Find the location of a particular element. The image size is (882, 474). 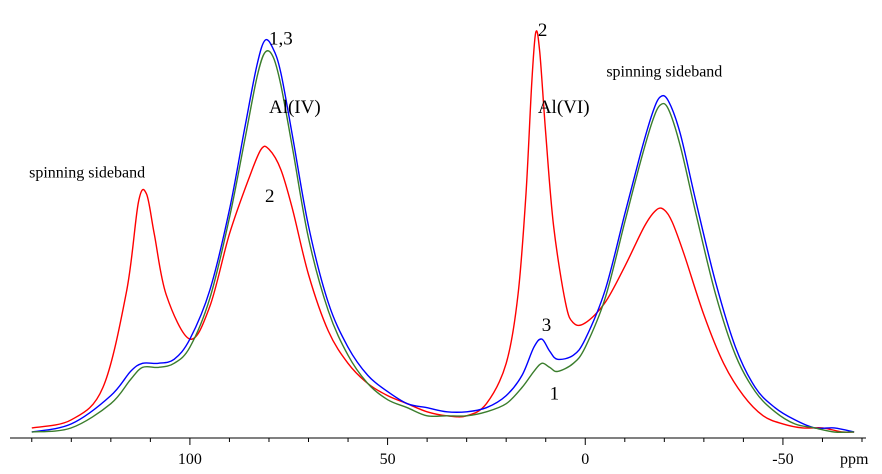

annotation-label: Al(VI) is located at coordinates (564, 107).